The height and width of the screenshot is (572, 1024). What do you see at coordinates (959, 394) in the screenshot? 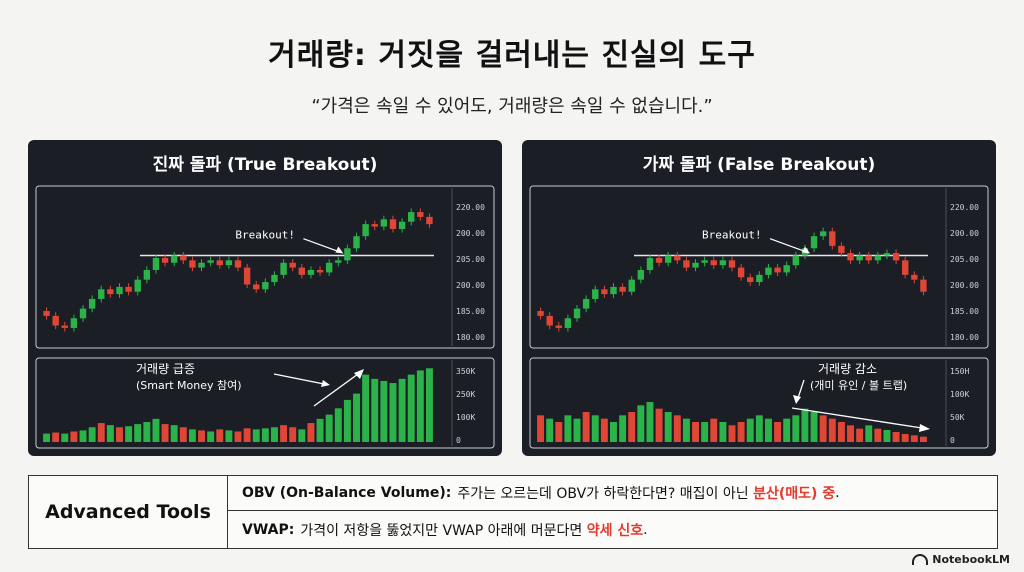
I see `volume-tick-label: 100K` at bounding box center [959, 394].